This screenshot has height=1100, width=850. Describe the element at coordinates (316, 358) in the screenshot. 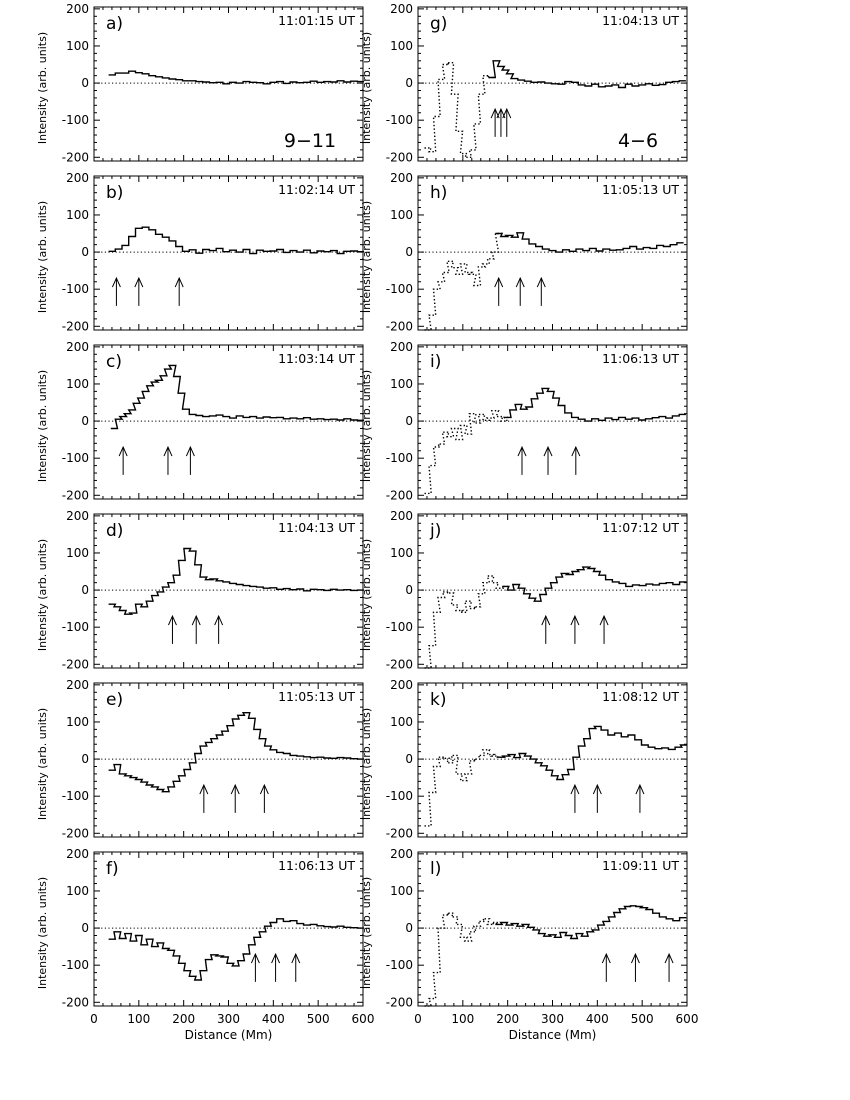

I see `panel-time: 11:03:14 UT` at that location.